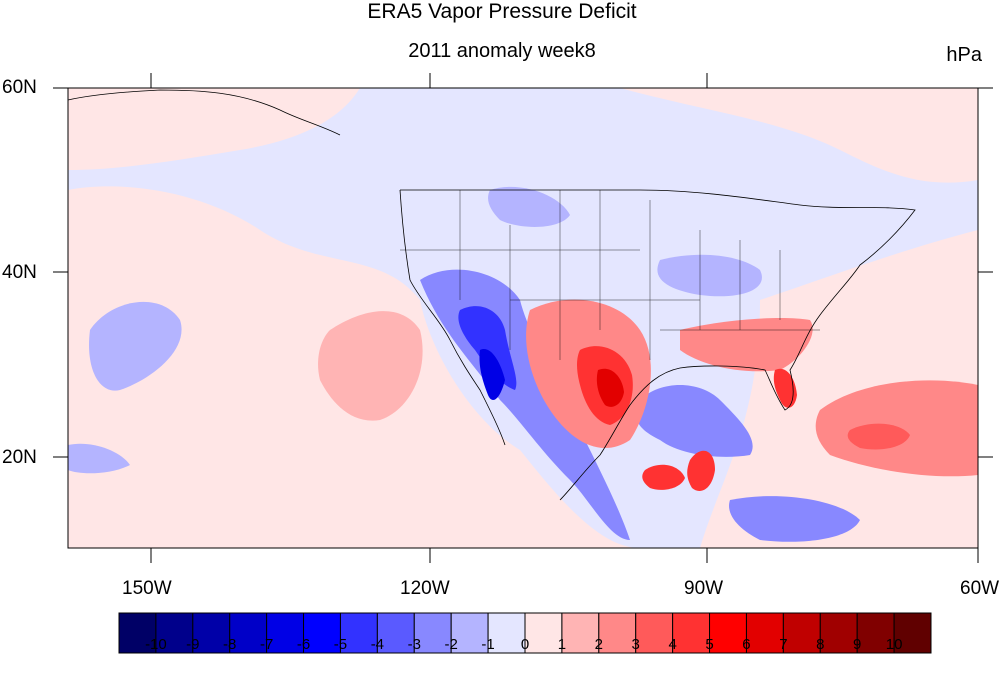 Image resolution: width=1004 pixels, height=681 pixels. I want to click on colorbar-tick-label: -3, so click(414, 644).